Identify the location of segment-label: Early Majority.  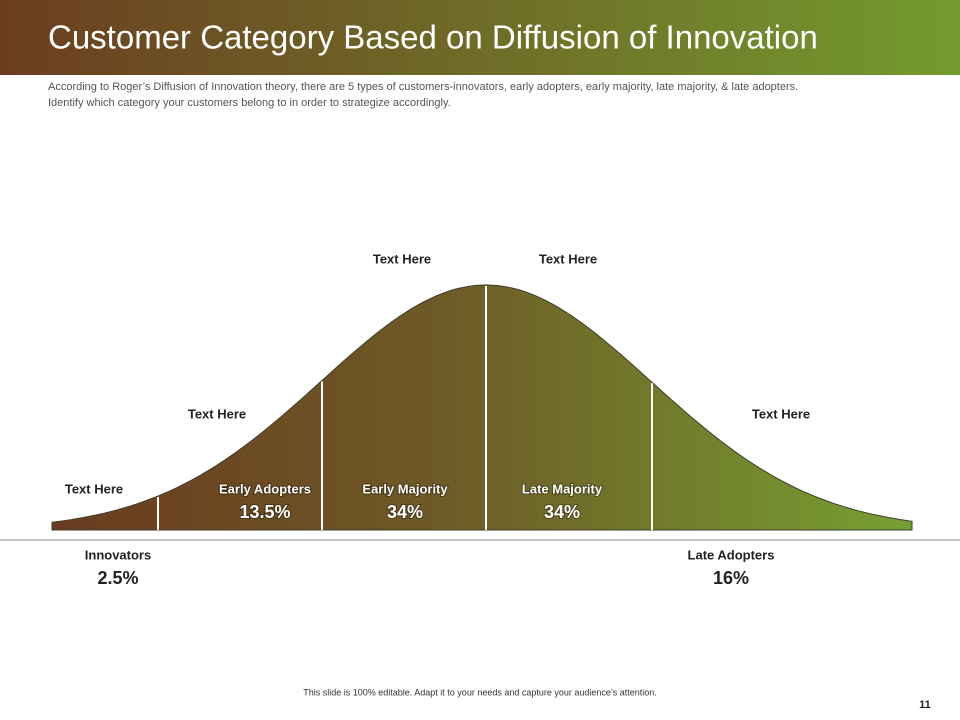
(405, 488).